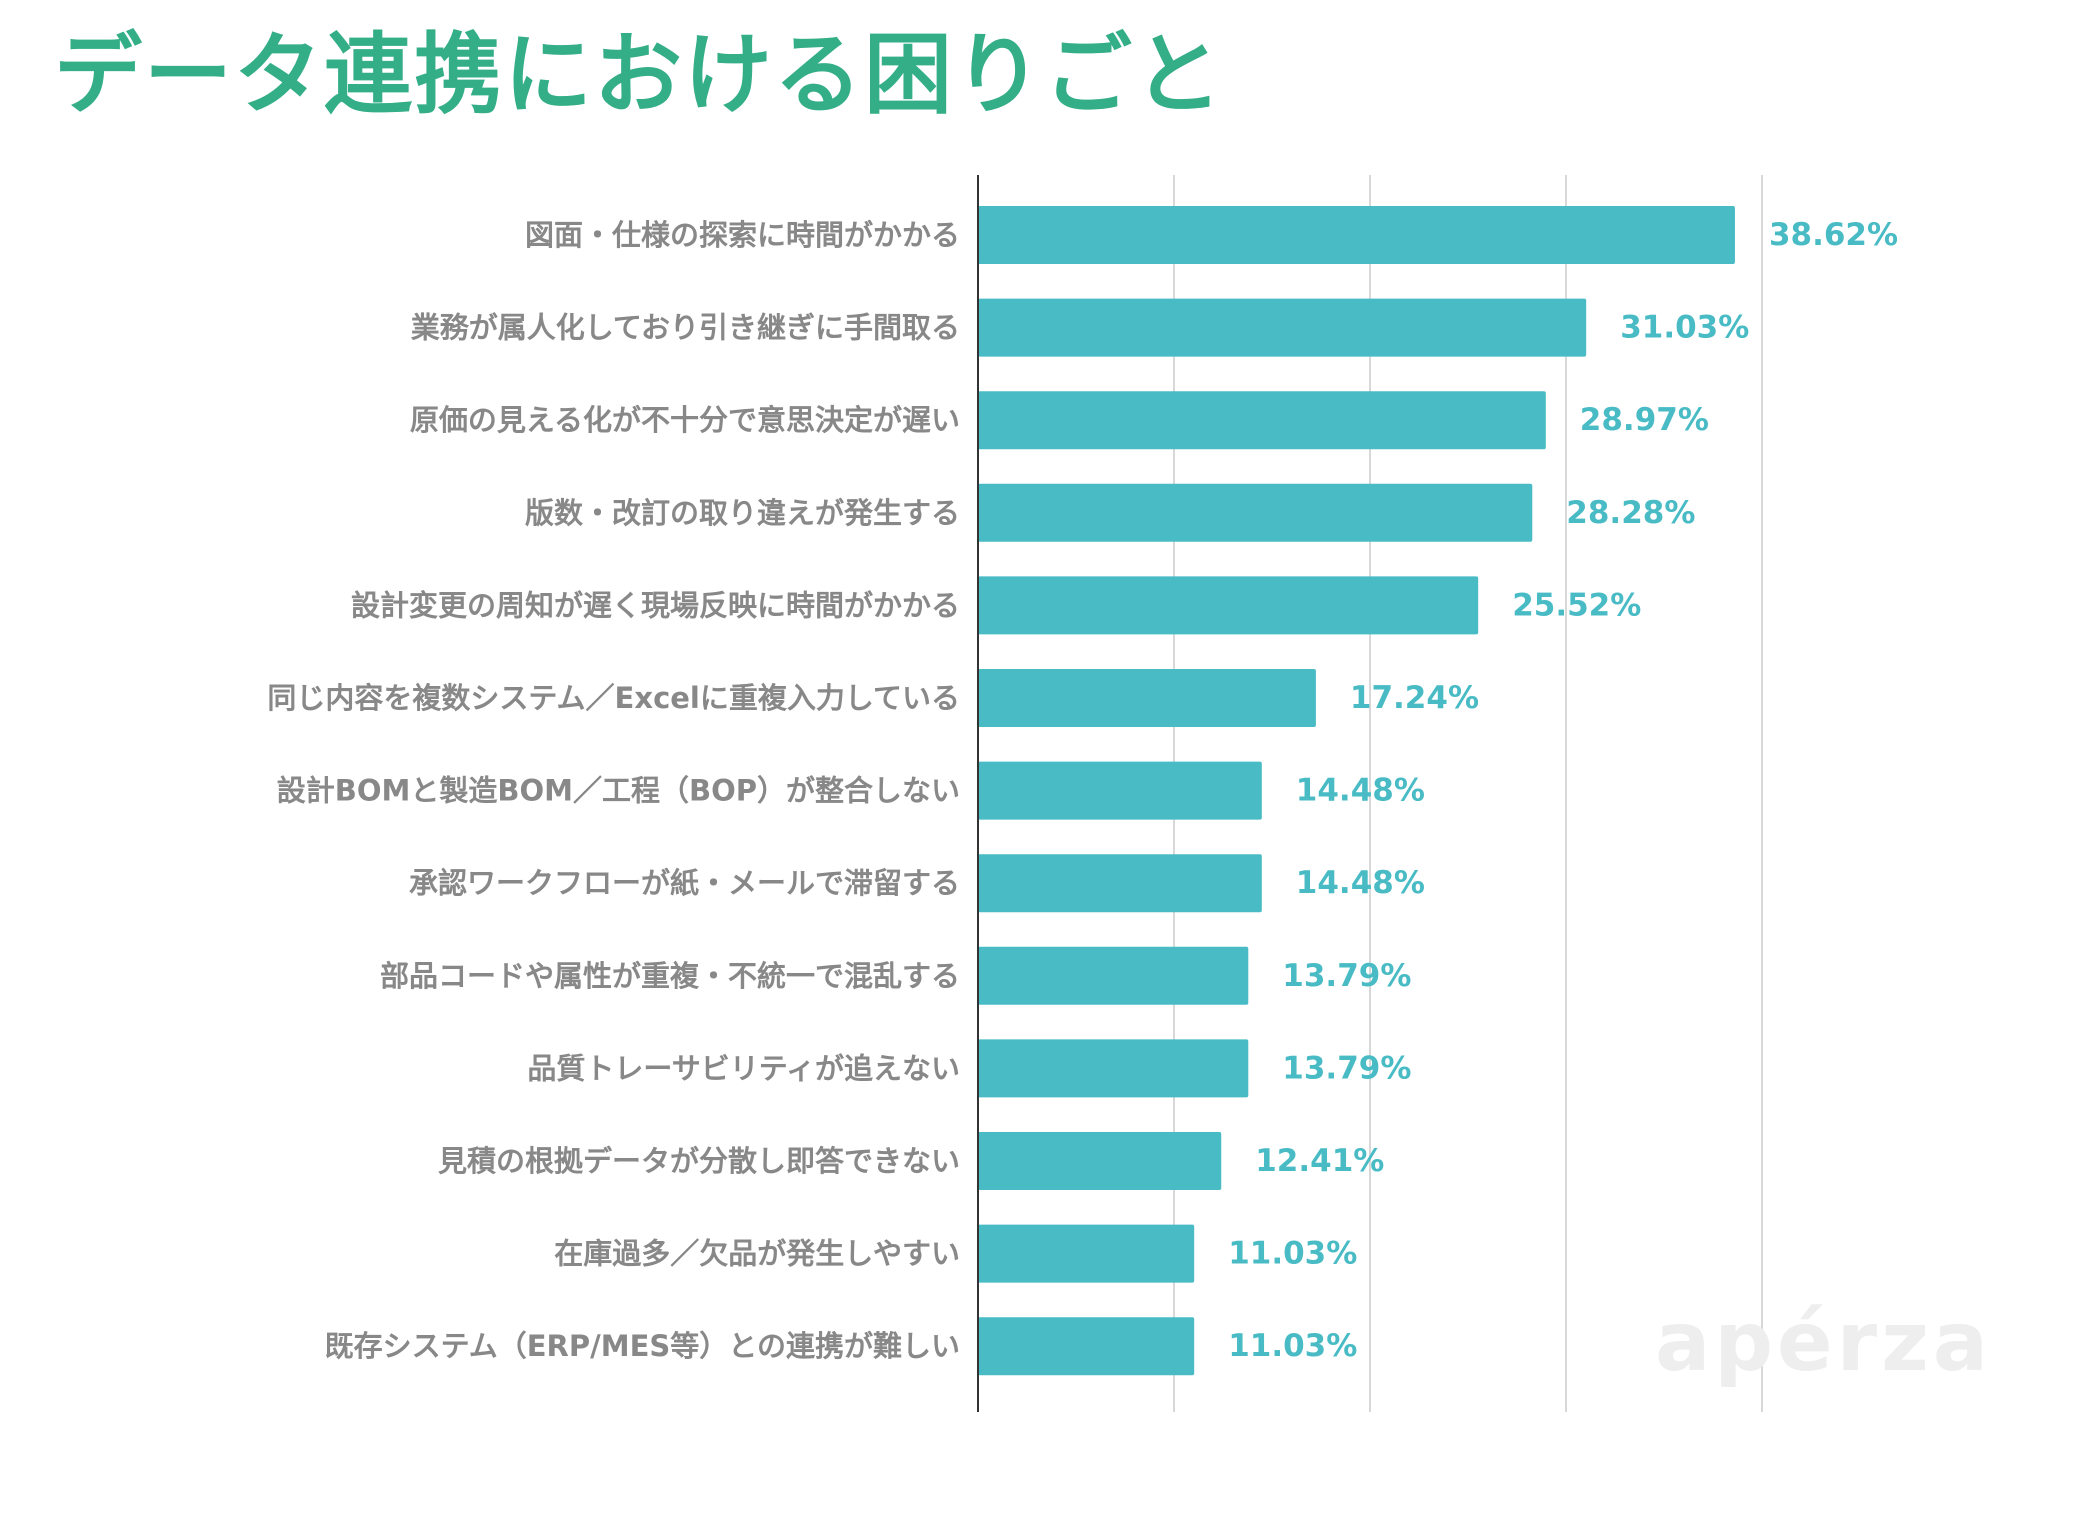 The height and width of the screenshot is (1517, 2090). I want to click on value-label: 17.24%, so click(1414, 698).